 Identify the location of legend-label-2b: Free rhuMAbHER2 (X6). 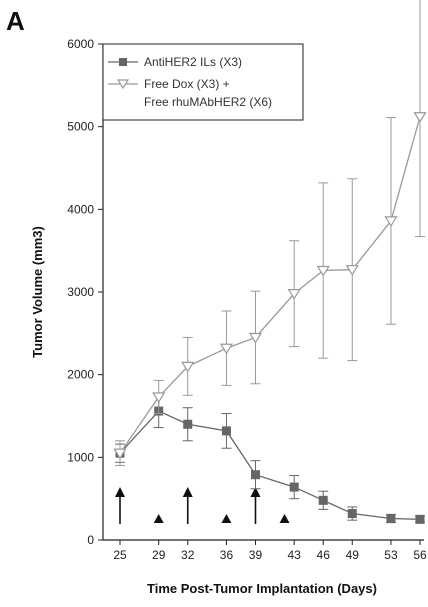
(208, 102).